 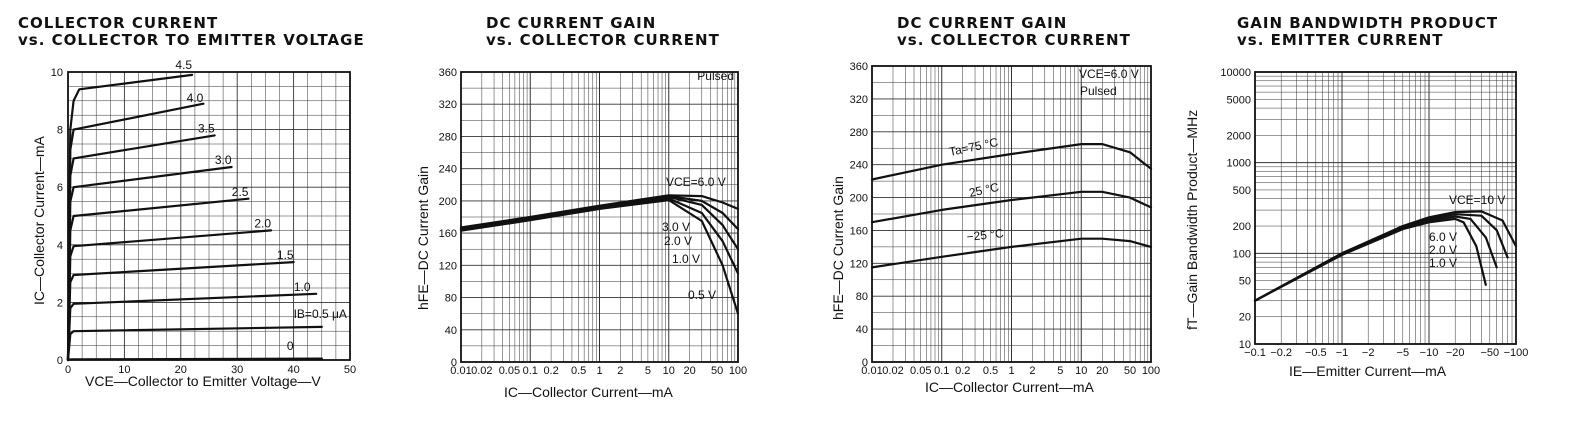 I want to click on chart-2-y-tick-label: 200, so click(x=448, y=202).